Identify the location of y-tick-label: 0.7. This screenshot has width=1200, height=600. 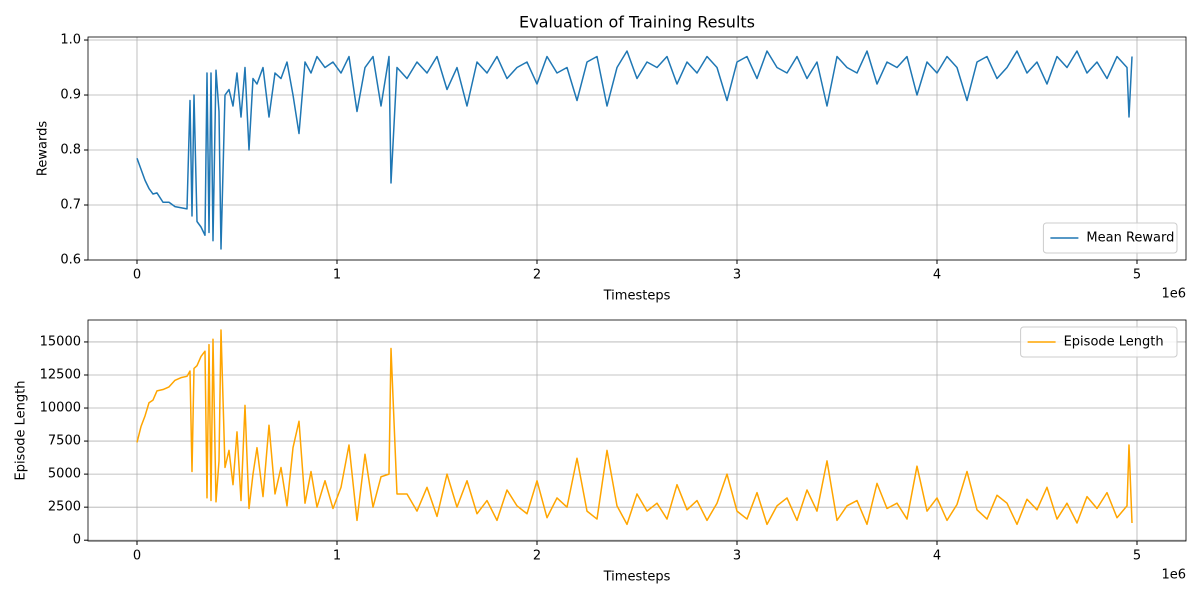
(70, 205).